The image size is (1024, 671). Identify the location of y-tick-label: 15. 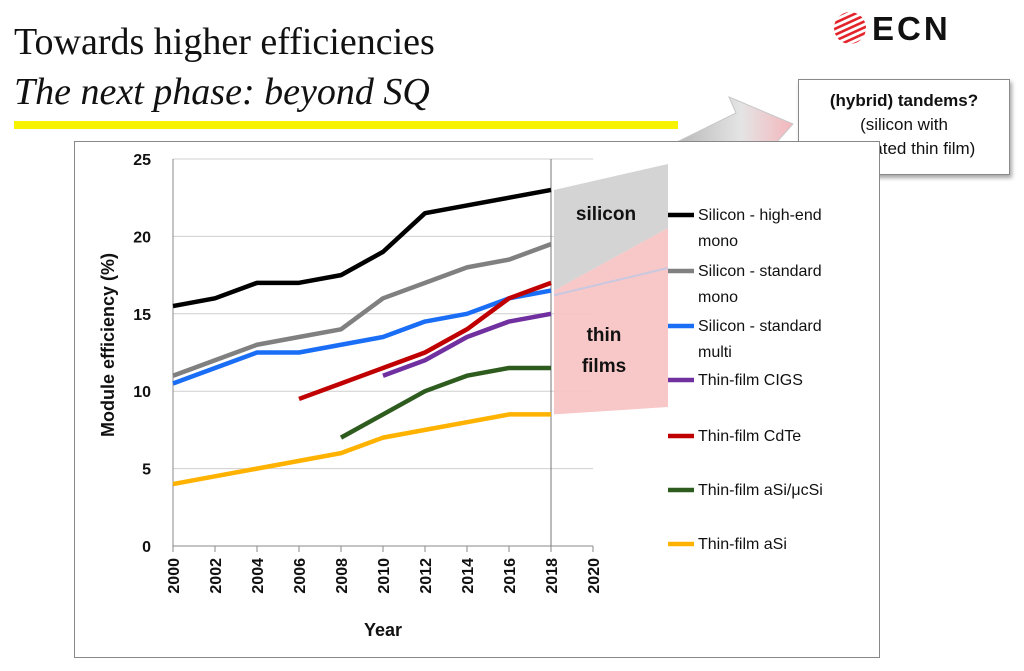
(142, 315).